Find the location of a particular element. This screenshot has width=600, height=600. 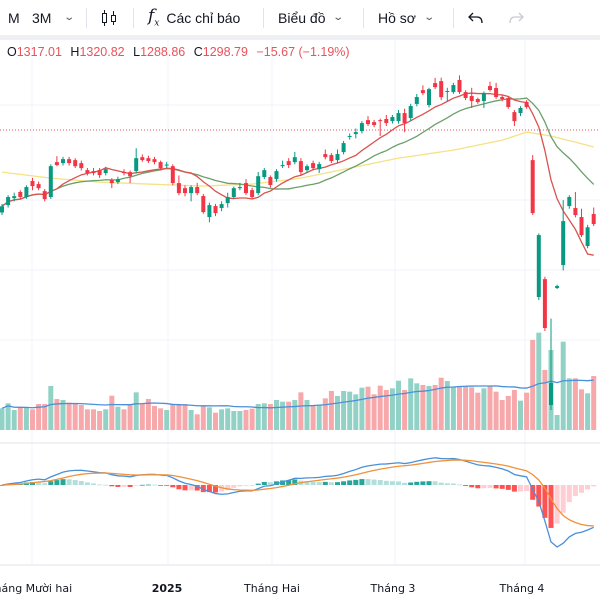

chart-menu-button: Biểu đồ ⌄ is located at coordinates (311, 17).